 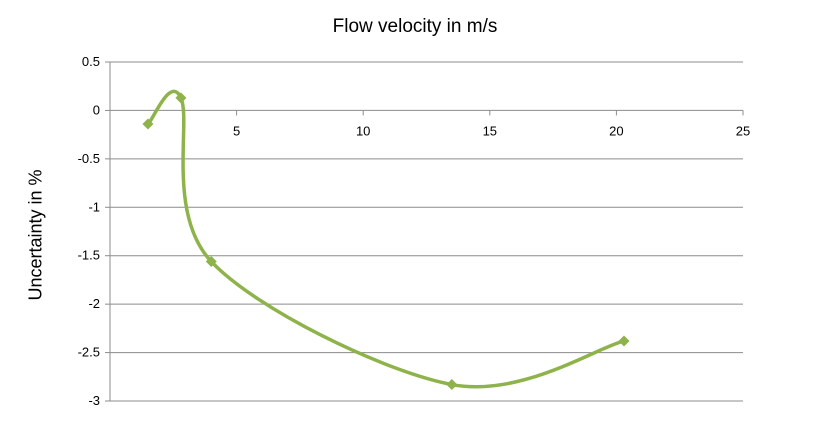 What do you see at coordinates (94, 206) in the screenshot?
I see `y-tick-label: -1` at bounding box center [94, 206].